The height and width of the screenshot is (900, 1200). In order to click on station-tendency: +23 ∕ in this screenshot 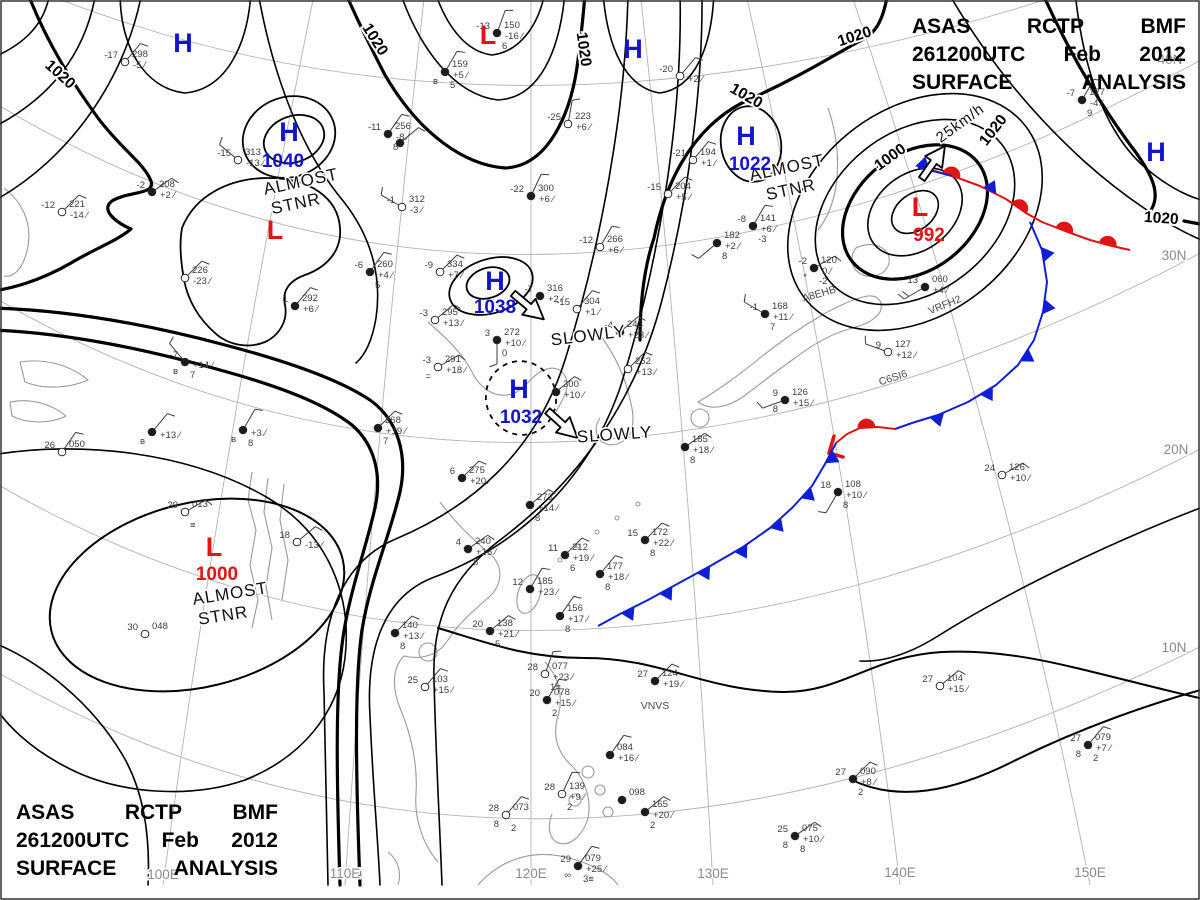, I will do `click(639, 335)`.